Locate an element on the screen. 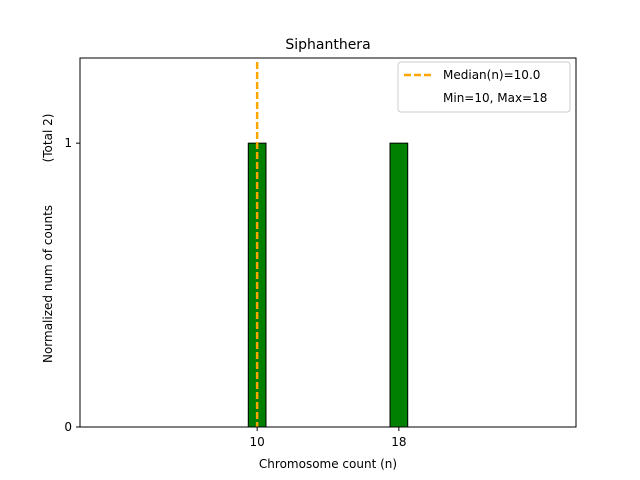 This screenshot has height=480, width=640. legend: Median(n)=10.0 Min=10, Max=18 is located at coordinates (484, 87).